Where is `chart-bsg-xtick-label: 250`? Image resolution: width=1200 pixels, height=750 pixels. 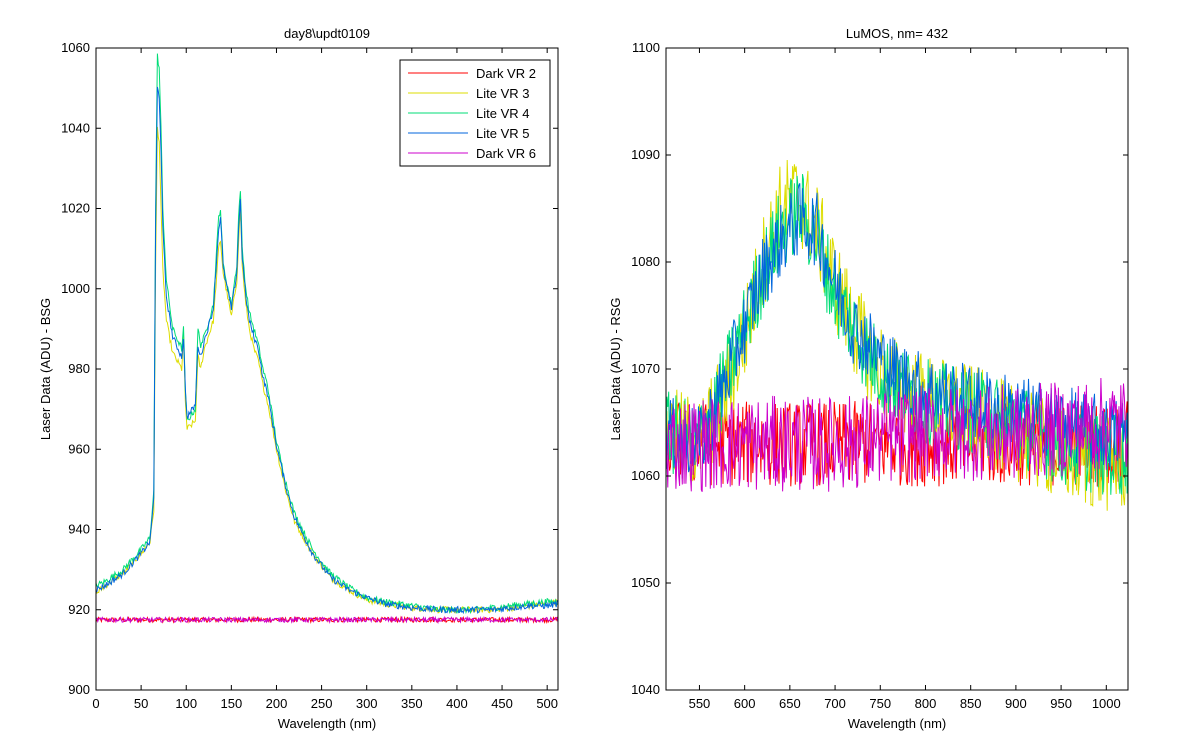
chart-bsg-xtick-label: 250 is located at coordinates (322, 703).